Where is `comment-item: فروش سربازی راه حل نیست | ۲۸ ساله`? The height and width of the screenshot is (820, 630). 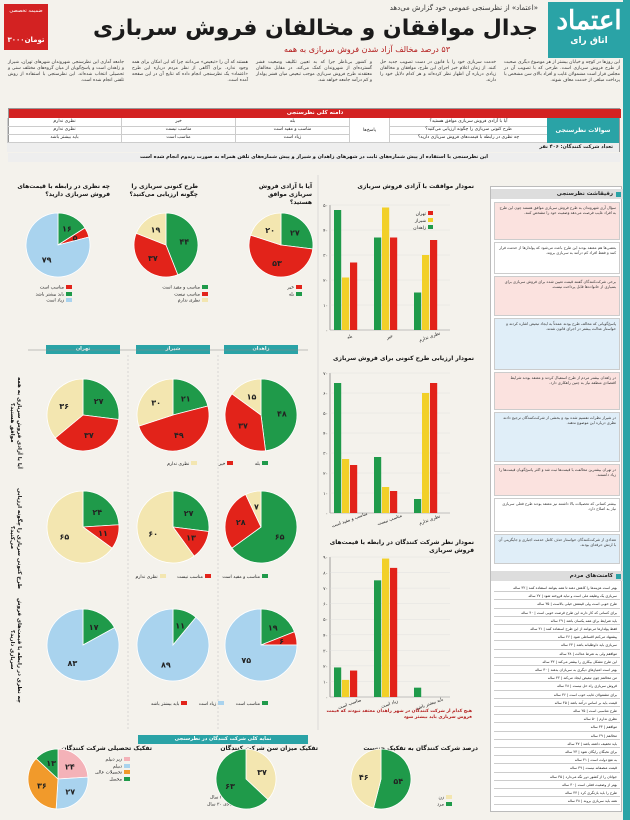 comment-item: فروش سربازی راه حل نیست | ۲۸ ساله is located at coordinates (557, 686).